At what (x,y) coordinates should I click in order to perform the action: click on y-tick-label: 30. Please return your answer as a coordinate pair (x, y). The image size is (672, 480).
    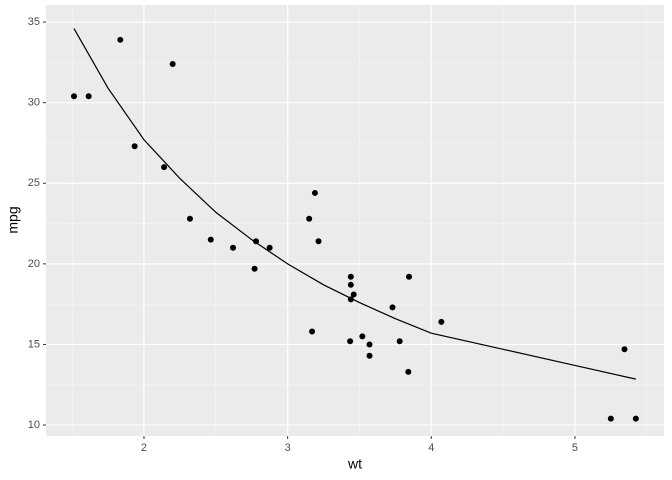
    Looking at the image, I should click on (34, 103).